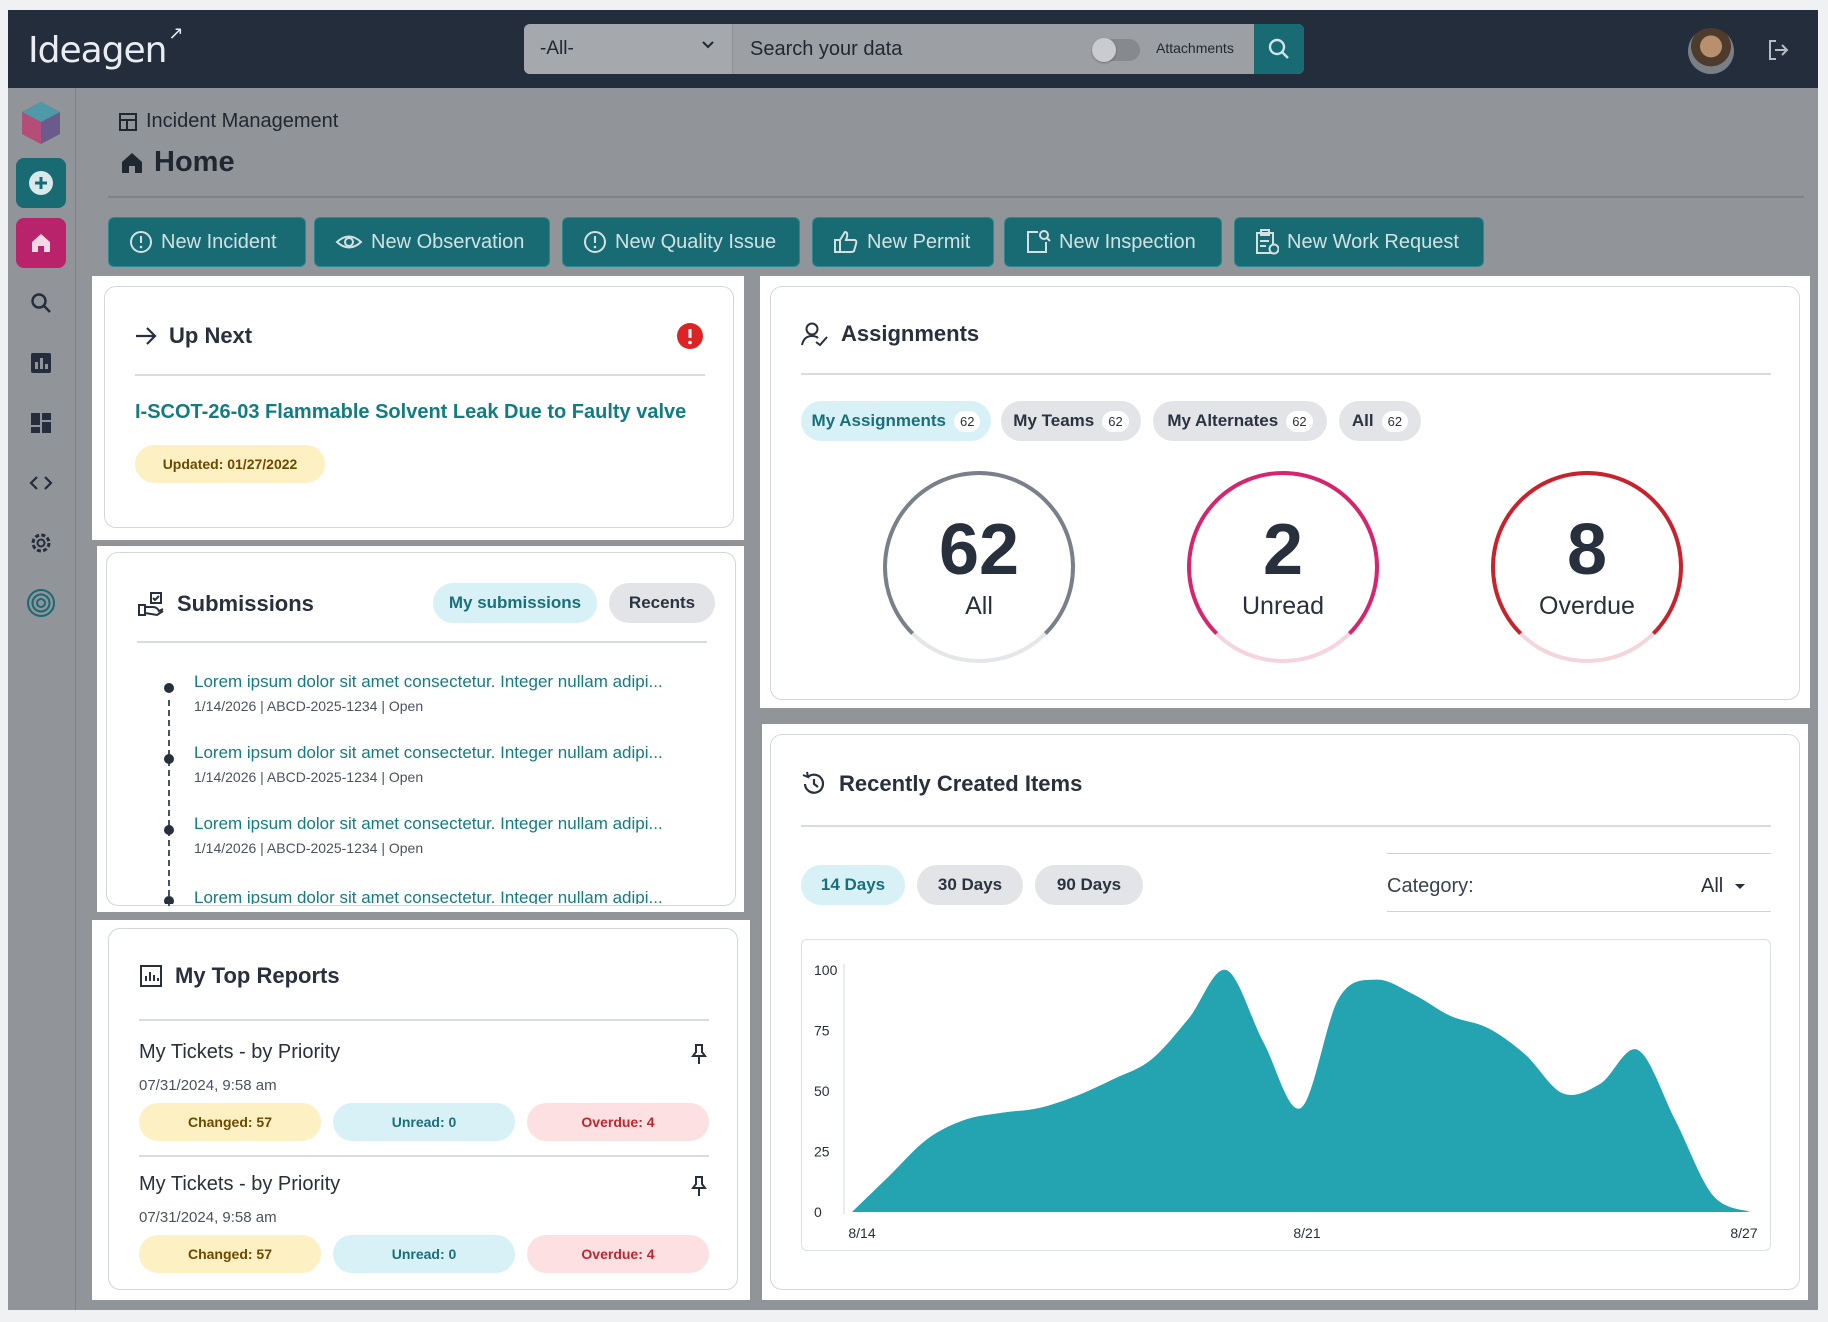 This screenshot has width=1828, height=1322. What do you see at coordinates (861, 1233) in the screenshot?
I see `x-tick-label: 8/14` at bounding box center [861, 1233].